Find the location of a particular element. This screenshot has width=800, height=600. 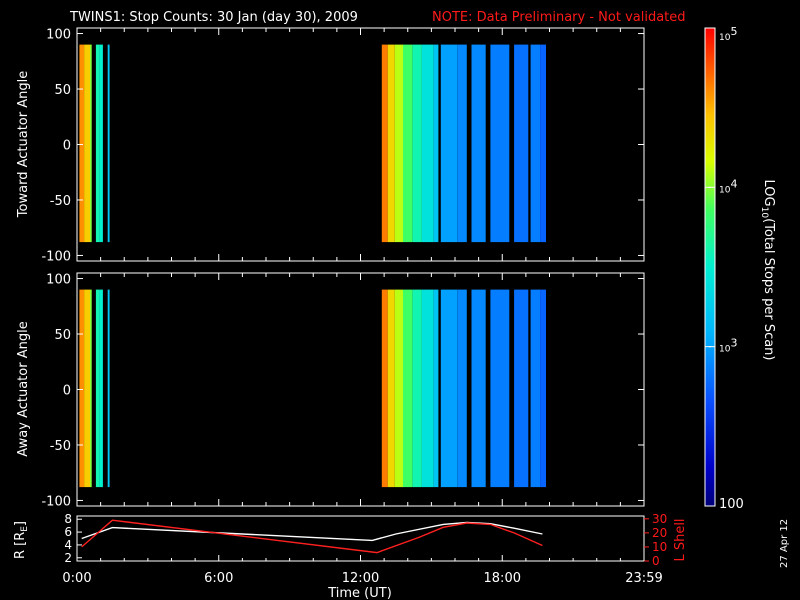

toward-y-tick-label: -50 is located at coordinates (60, 201).